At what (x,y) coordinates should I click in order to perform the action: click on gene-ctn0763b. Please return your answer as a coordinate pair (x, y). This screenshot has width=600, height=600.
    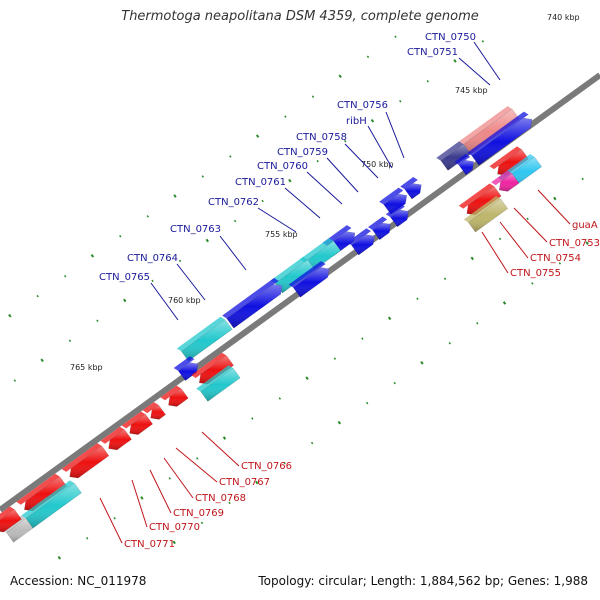
    Looking at the image, I should click on (252, 303).